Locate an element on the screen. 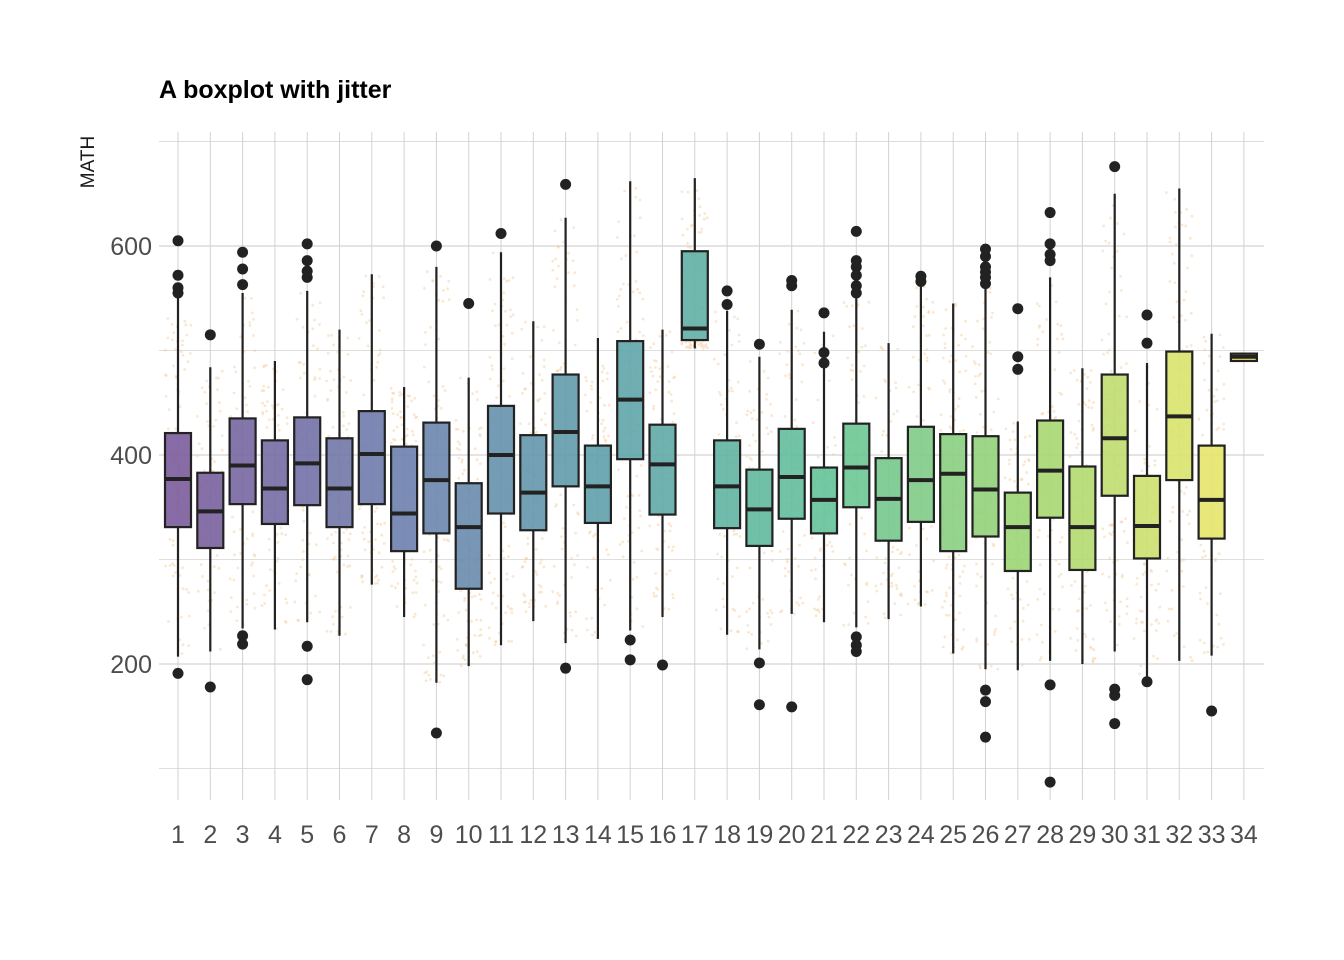 This screenshot has height=960, width=1344. x-tick-label: 27 is located at coordinates (1018, 835).